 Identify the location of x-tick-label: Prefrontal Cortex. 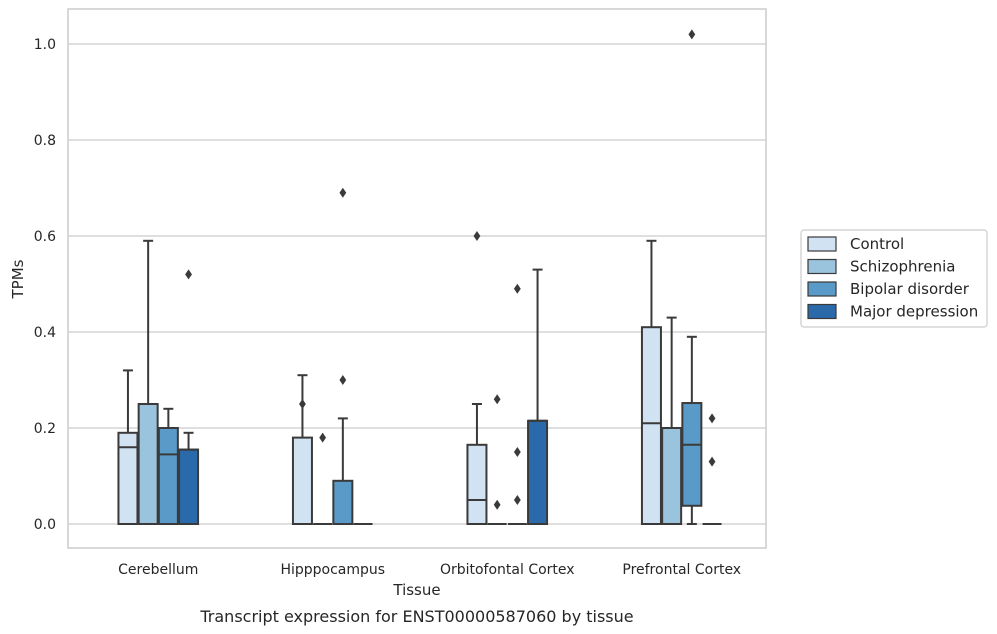
(681, 570).